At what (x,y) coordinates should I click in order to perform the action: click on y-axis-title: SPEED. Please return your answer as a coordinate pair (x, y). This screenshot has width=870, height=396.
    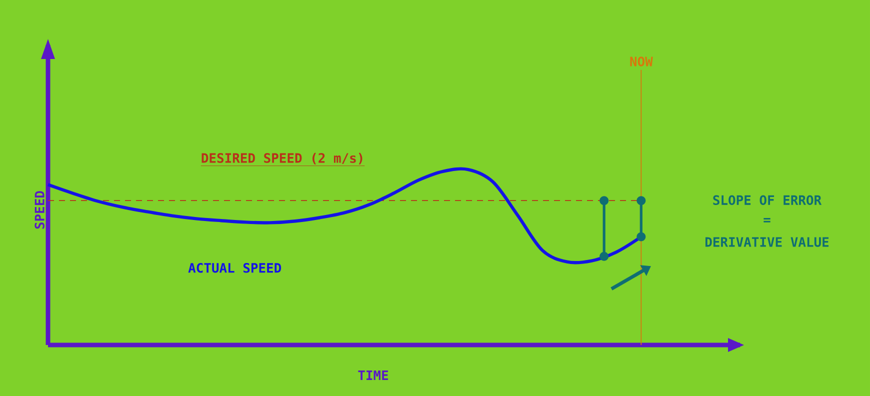
    Looking at the image, I should click on (39, 210).